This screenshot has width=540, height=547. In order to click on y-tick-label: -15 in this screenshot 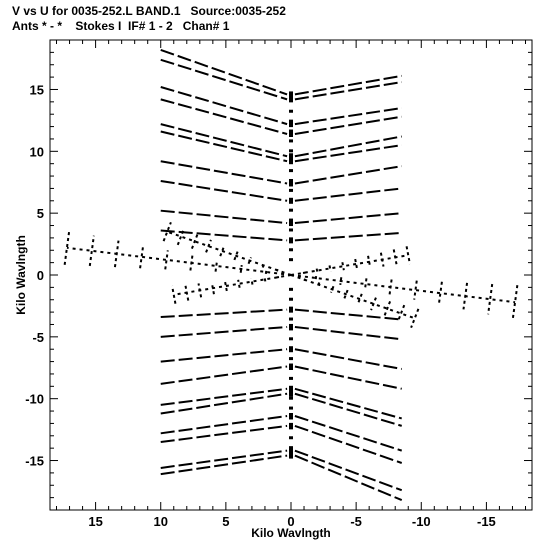, I will do `click(34, 461)`.